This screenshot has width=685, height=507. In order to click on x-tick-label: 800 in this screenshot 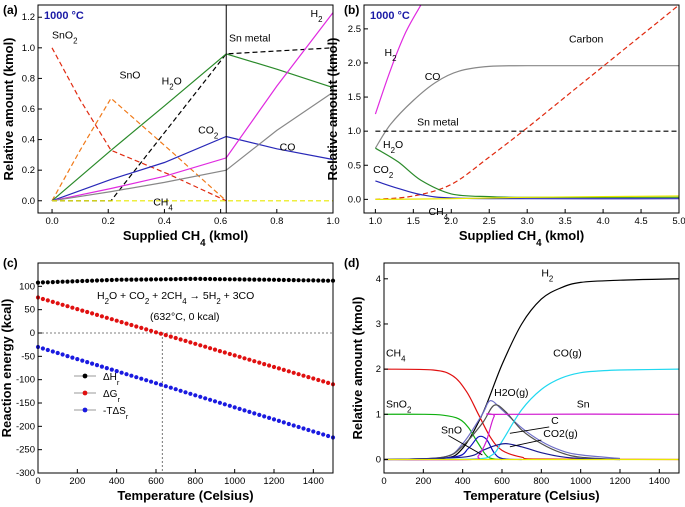, I will do `click(195, 481)`.